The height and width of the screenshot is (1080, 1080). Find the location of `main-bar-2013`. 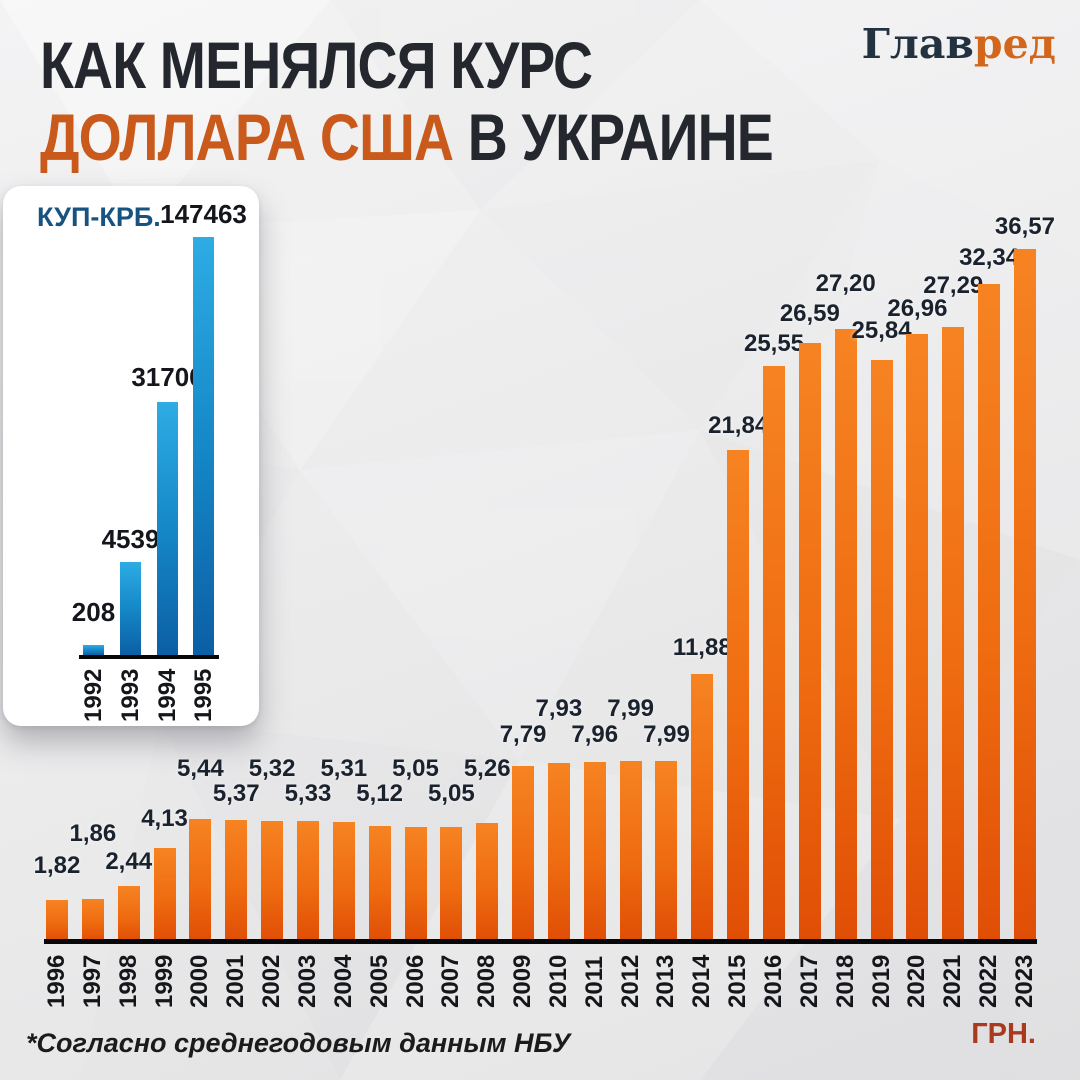

main-bar-2013 is located at coordinates (666, 851).